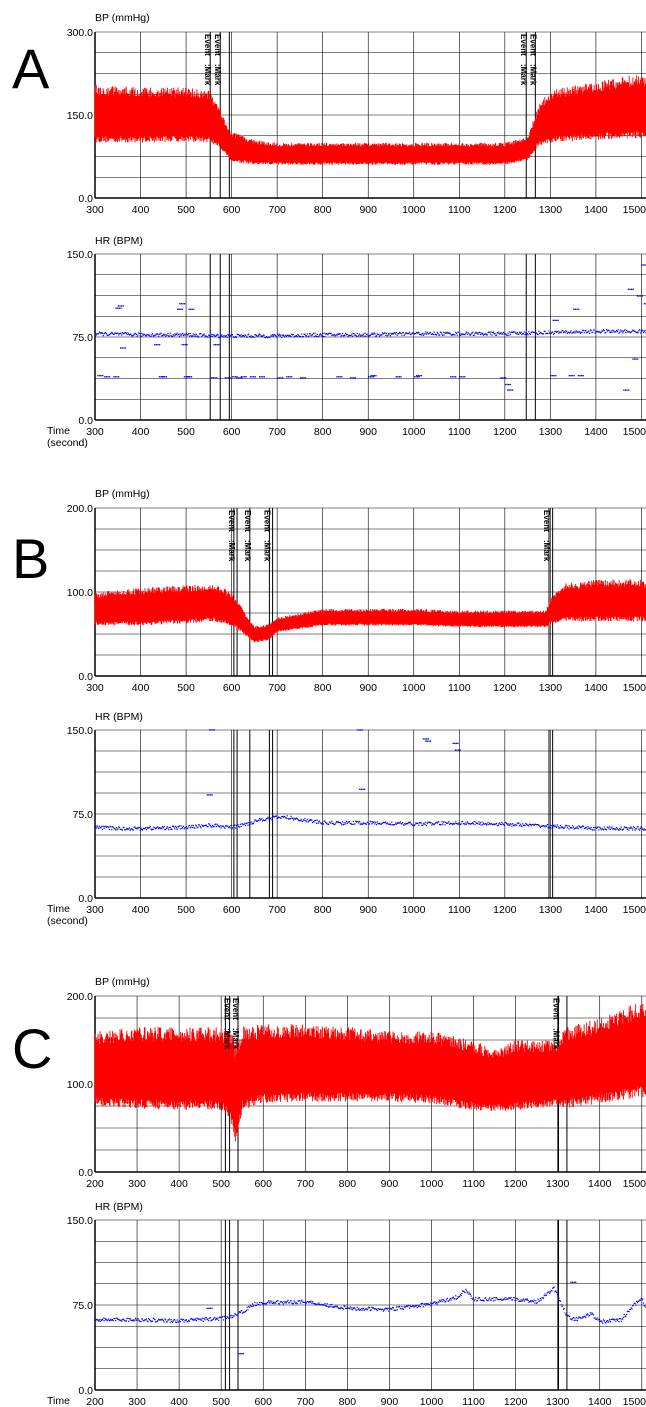 This screenshot has height=1407, width=646. Describe the element at coordinates (231, 521) in the screenshot. I see `event-label: Event` at that location.